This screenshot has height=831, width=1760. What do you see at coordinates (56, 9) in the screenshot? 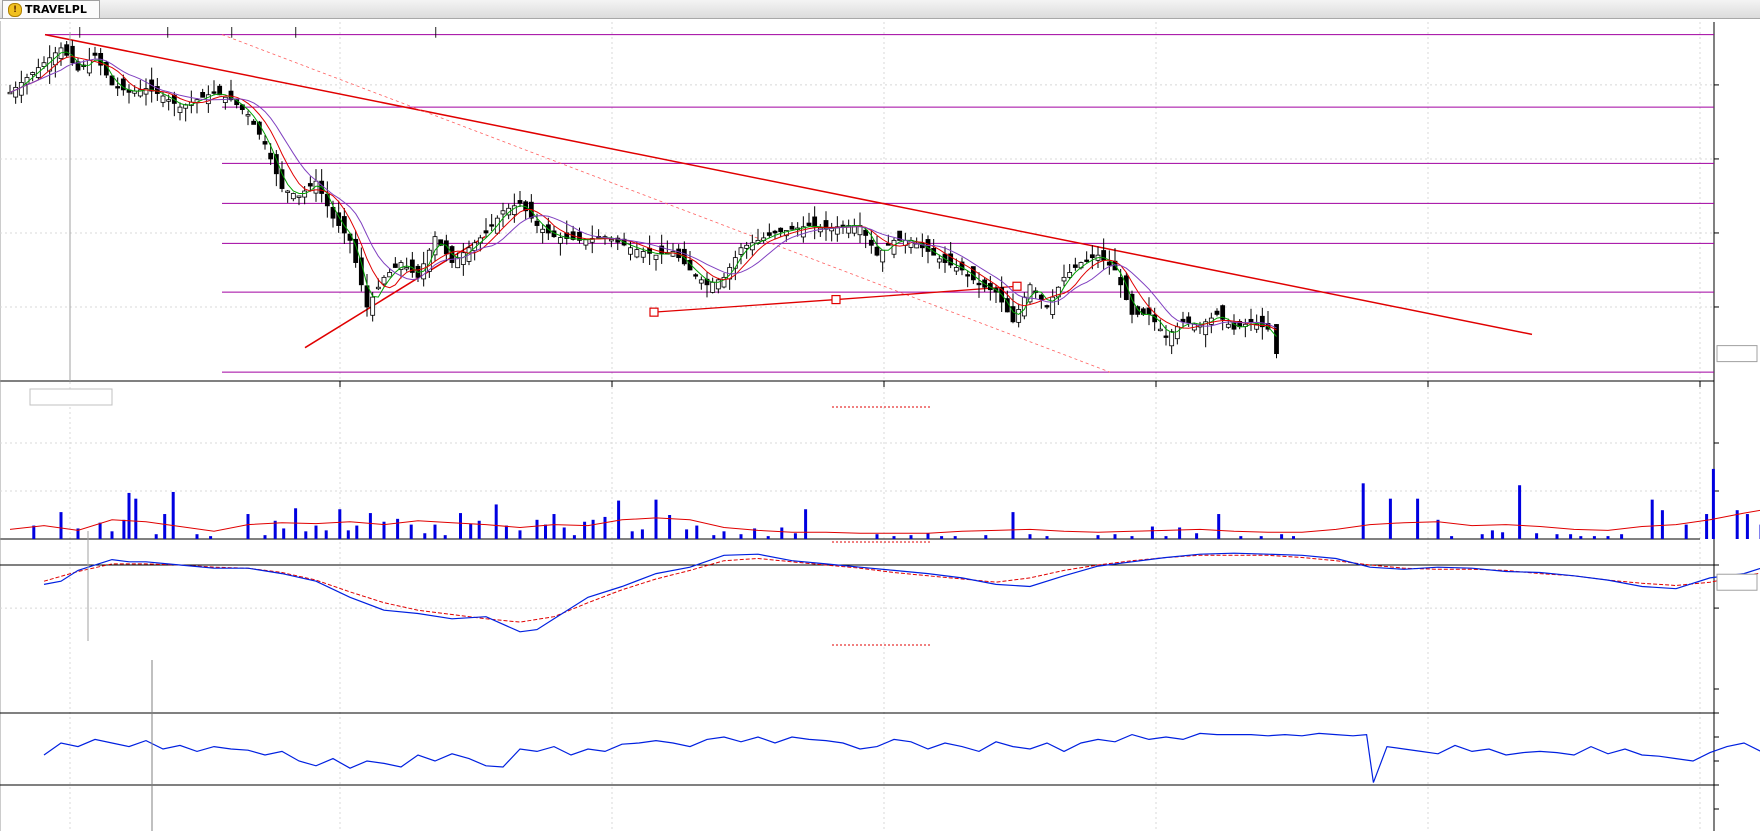
I see `tab-label: TRAVELPL` at bounding box center [56, 9].